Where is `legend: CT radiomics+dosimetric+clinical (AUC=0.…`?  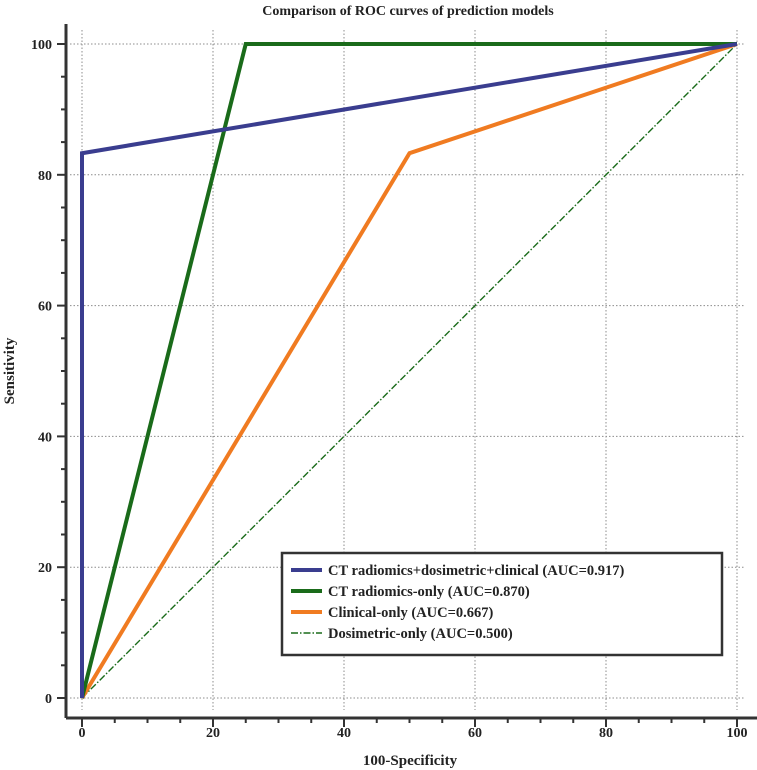 legend: CT radiomics+dosimetric+clinical (AUC=0.… is located at coordinates (502, 604).